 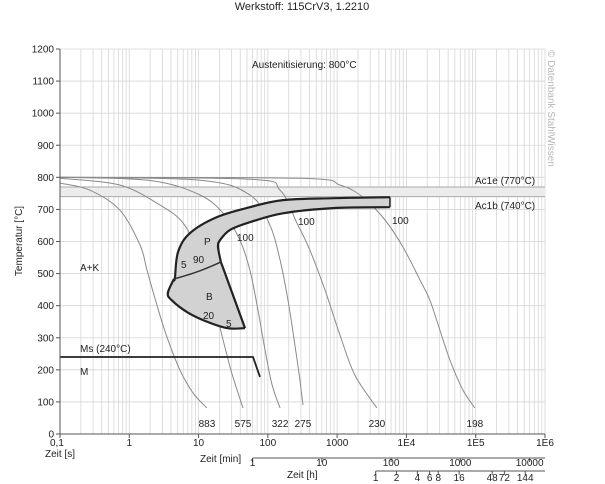 What do you see at coordinates (207, 242) in the screenshot?
I see `region-label-pearlite: P` at bounding box center [207, 242].